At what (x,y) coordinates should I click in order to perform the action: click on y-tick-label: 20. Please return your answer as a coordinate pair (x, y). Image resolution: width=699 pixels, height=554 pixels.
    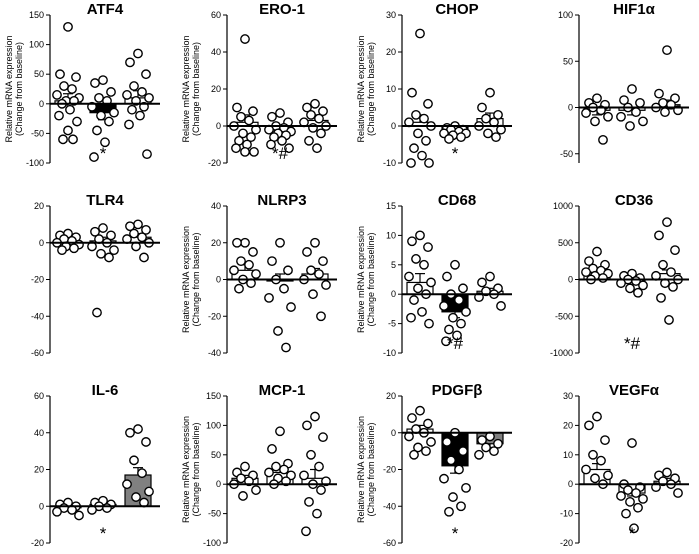
    Looking at the image, I should click on (216, 243).